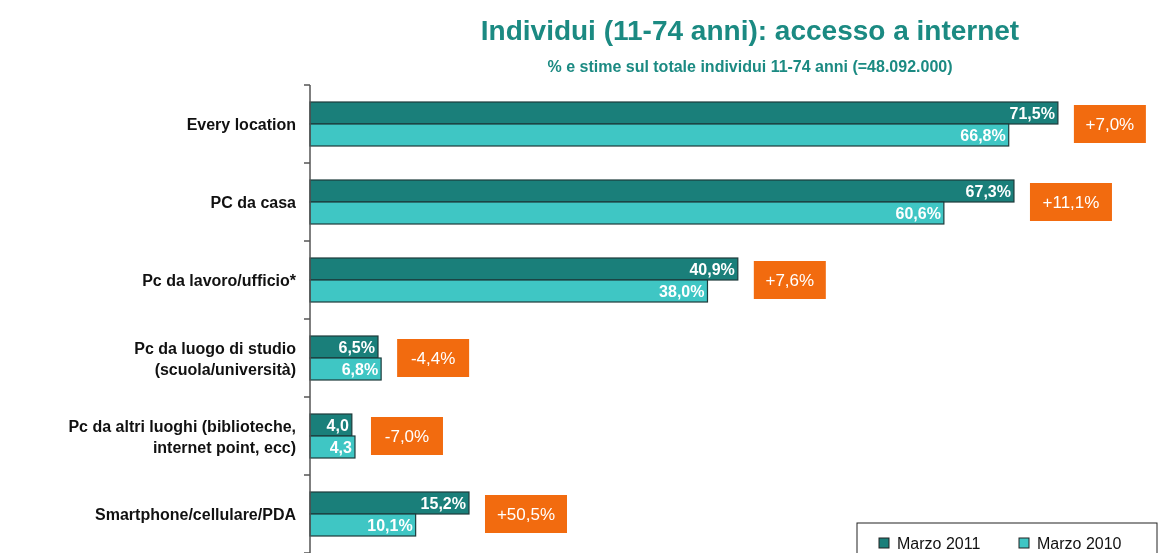 Image resolution: width=1161 pixels, height=553 pixels. Describe the element at coordinates (407, 436) in the screenshot. I see `annotation: -7,0%` at that location.